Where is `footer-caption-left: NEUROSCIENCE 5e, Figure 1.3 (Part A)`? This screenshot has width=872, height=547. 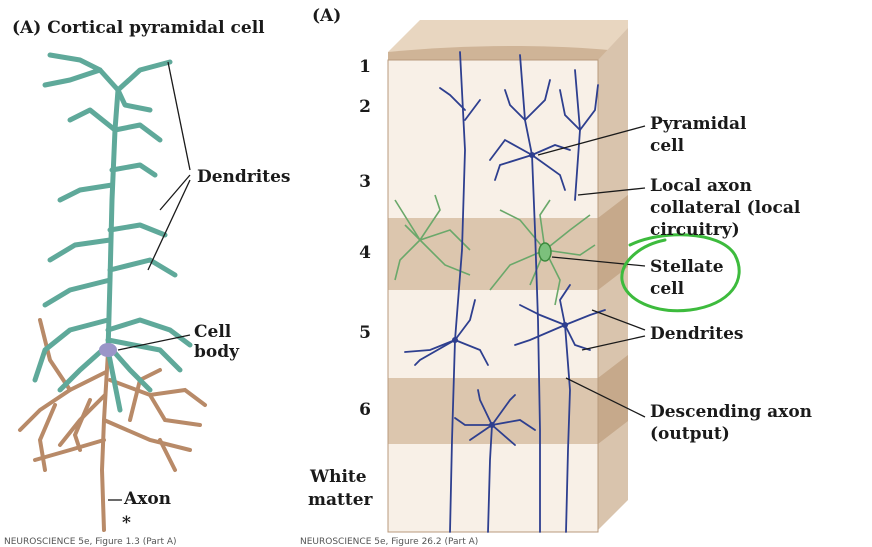
footer-caption-left: NEUROSCIENCE 5e, Figure 1.3 (Part A) is located at coordinates (90, 542).